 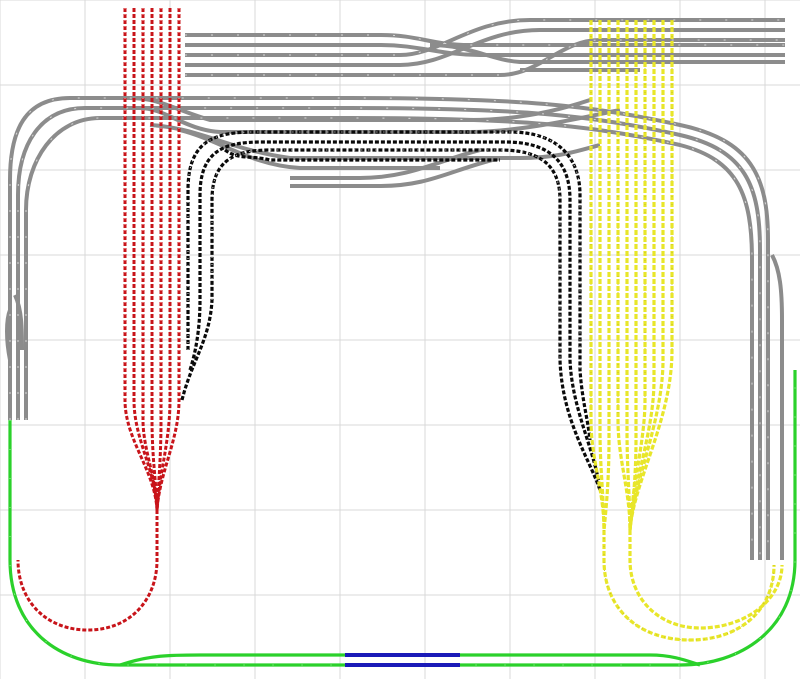 I want to click on blue-section, so click(x=402, y=660).